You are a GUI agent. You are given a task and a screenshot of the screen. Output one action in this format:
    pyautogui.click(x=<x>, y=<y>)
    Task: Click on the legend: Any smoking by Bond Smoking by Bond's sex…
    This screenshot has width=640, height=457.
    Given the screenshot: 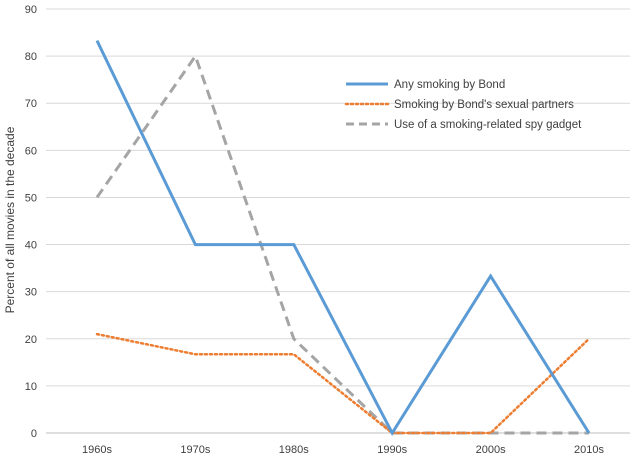 What is the action you would take?
    pyautogui.click(x=463, y=105)
    